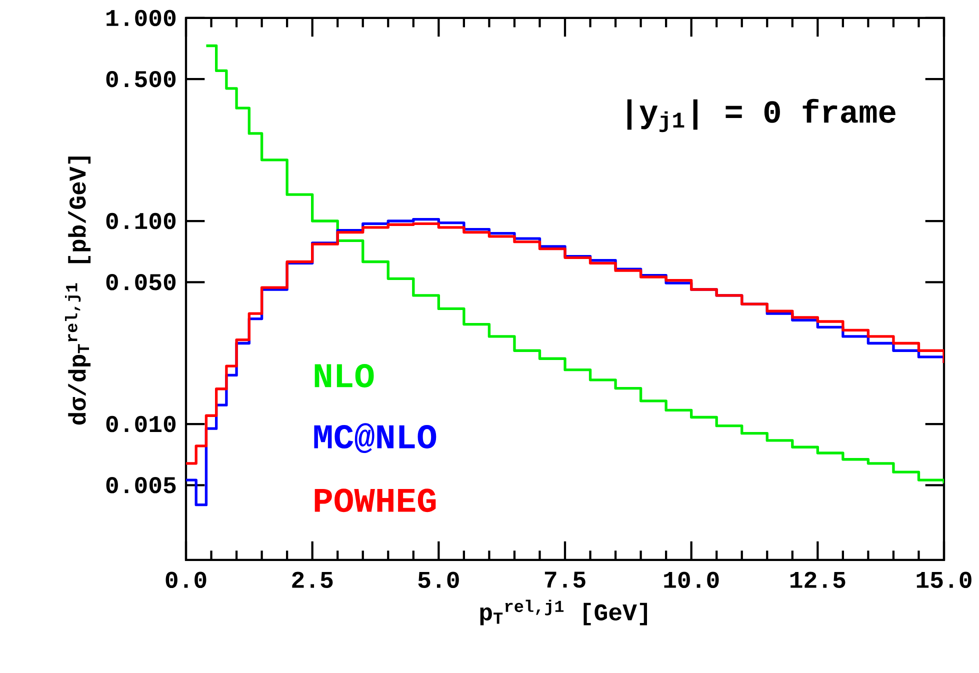 The width and height of the screenshot is (979, 673). Describe the element at coordinates (78, 290) in the screenshot. I see `text: dσ/dp$_{T}$$^{rel,j1}$ [pb/GeV]` at that location.